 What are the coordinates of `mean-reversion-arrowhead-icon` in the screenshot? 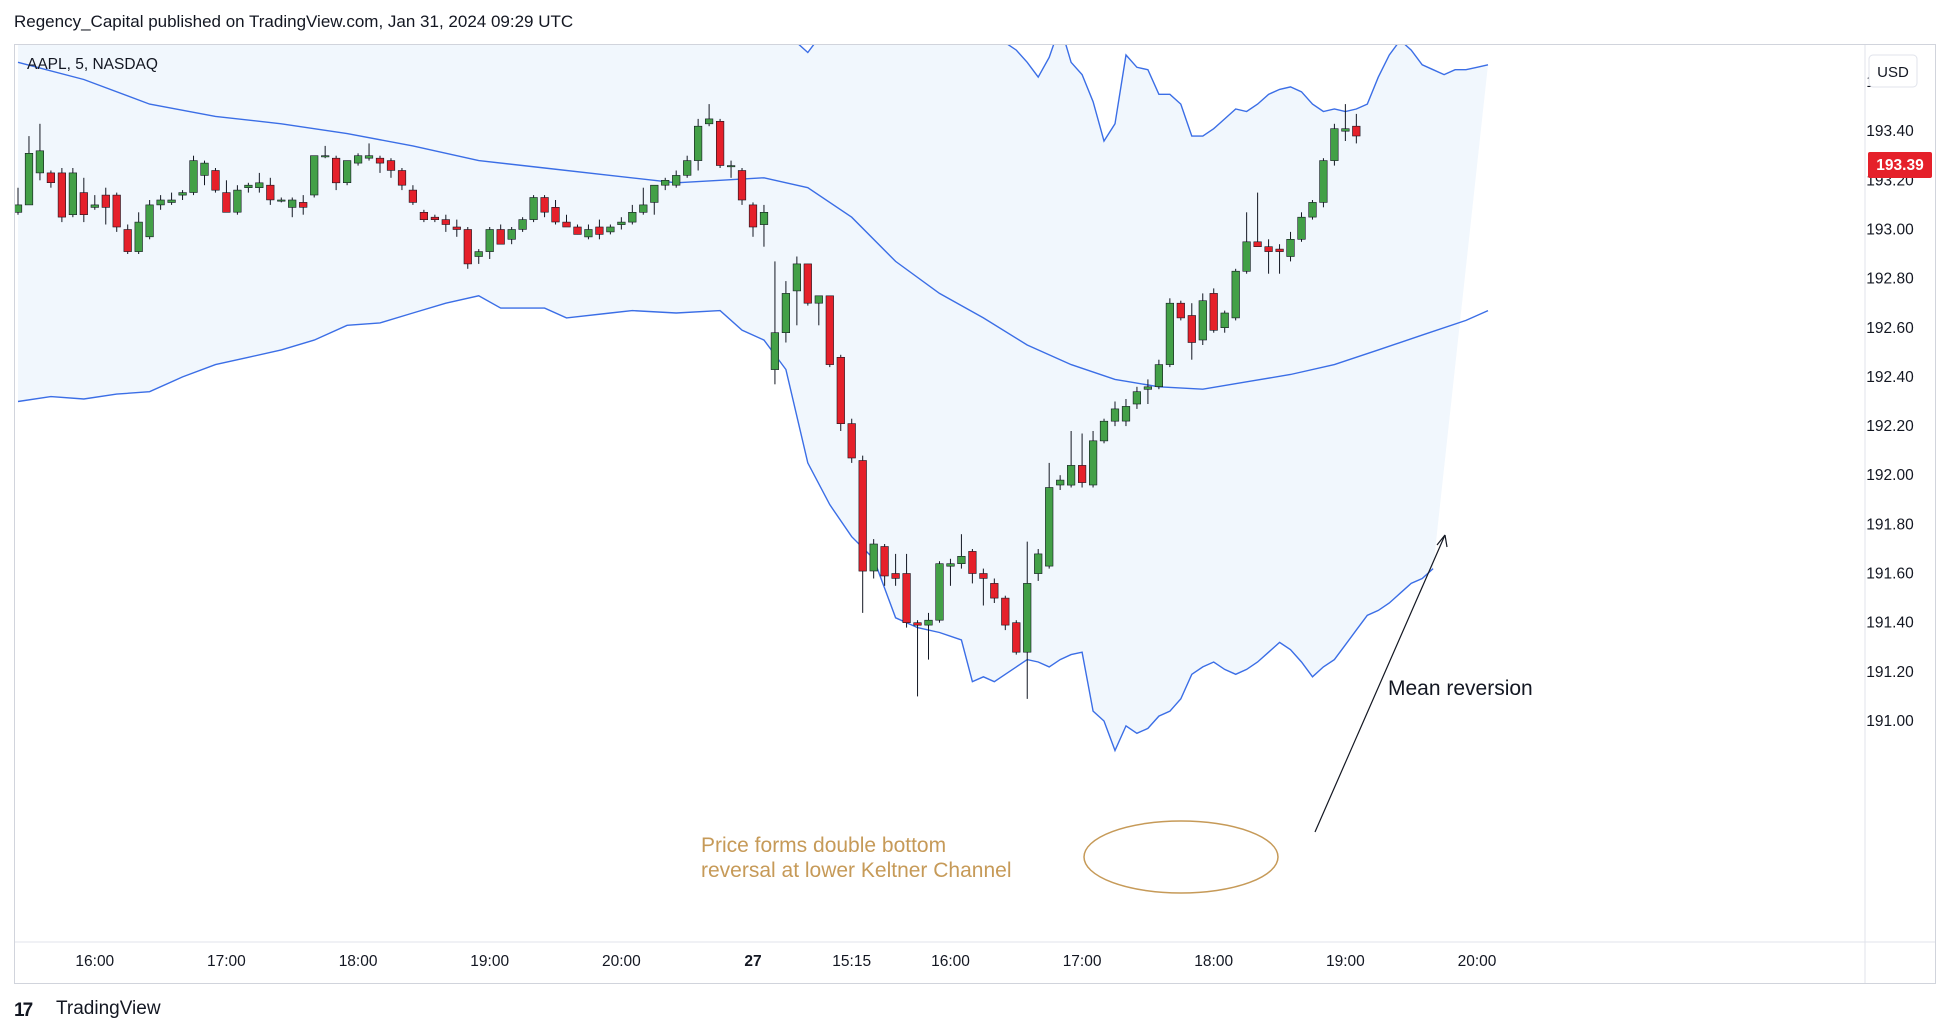 It's located at (1442, 541).